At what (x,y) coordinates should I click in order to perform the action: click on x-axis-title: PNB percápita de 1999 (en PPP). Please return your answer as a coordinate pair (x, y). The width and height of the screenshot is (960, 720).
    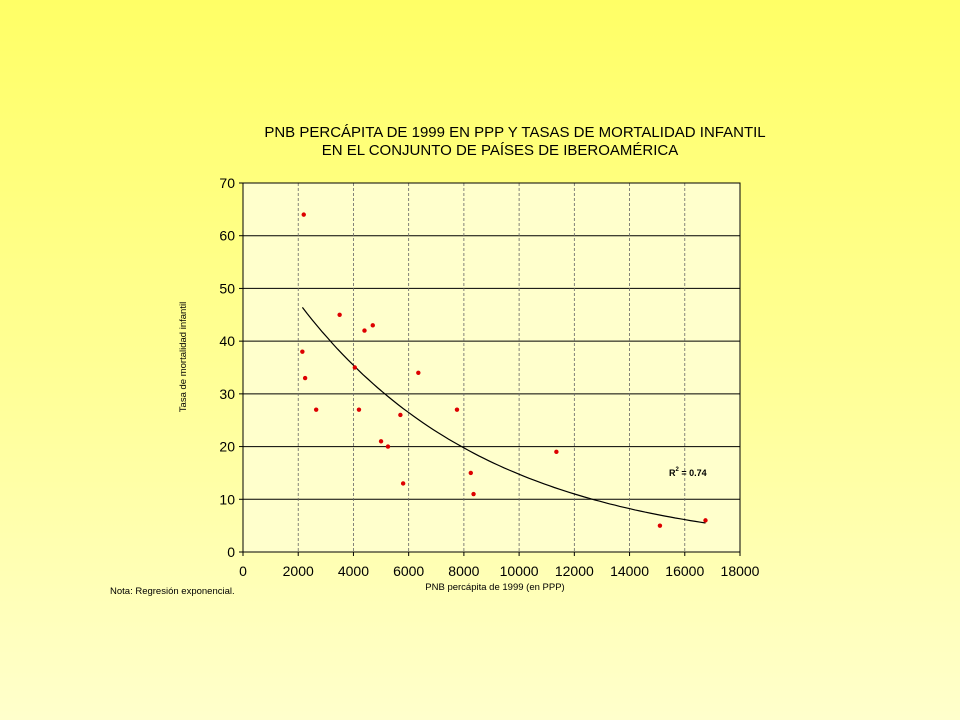
    Looking at the image, I should click on (494, 587).